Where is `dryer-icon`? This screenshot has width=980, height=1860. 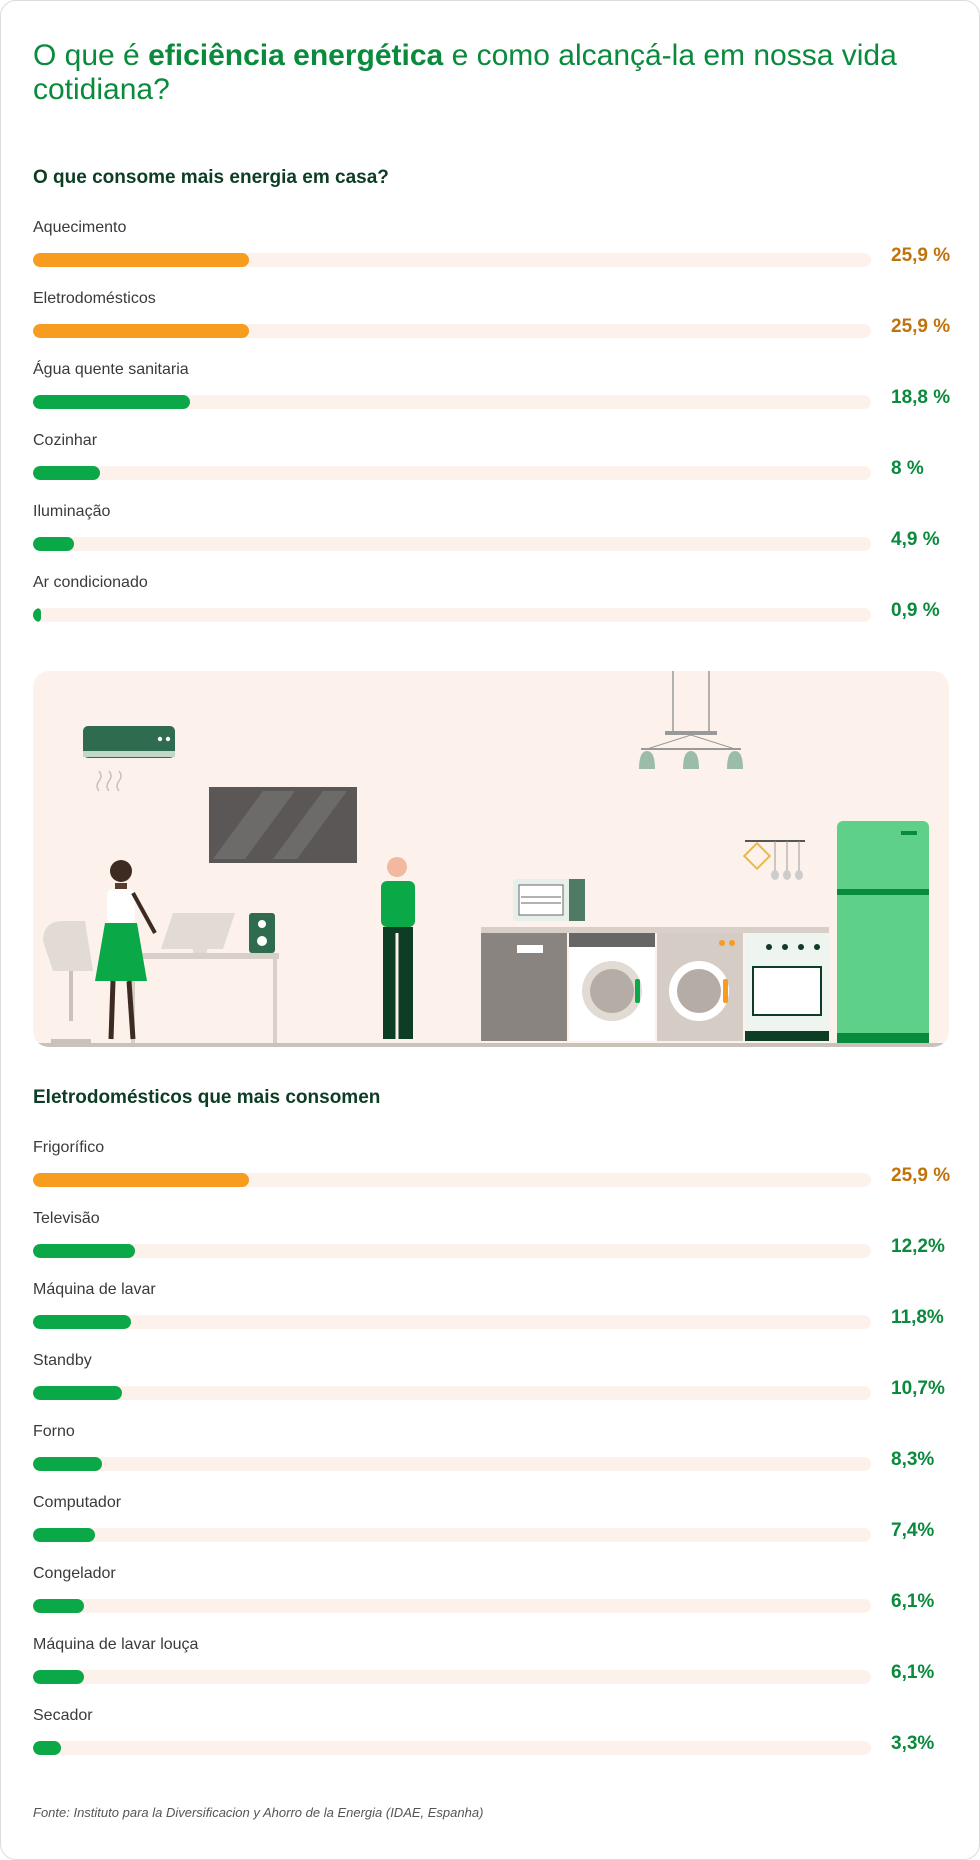
dryer-icon is located at coordinates (700, 987).